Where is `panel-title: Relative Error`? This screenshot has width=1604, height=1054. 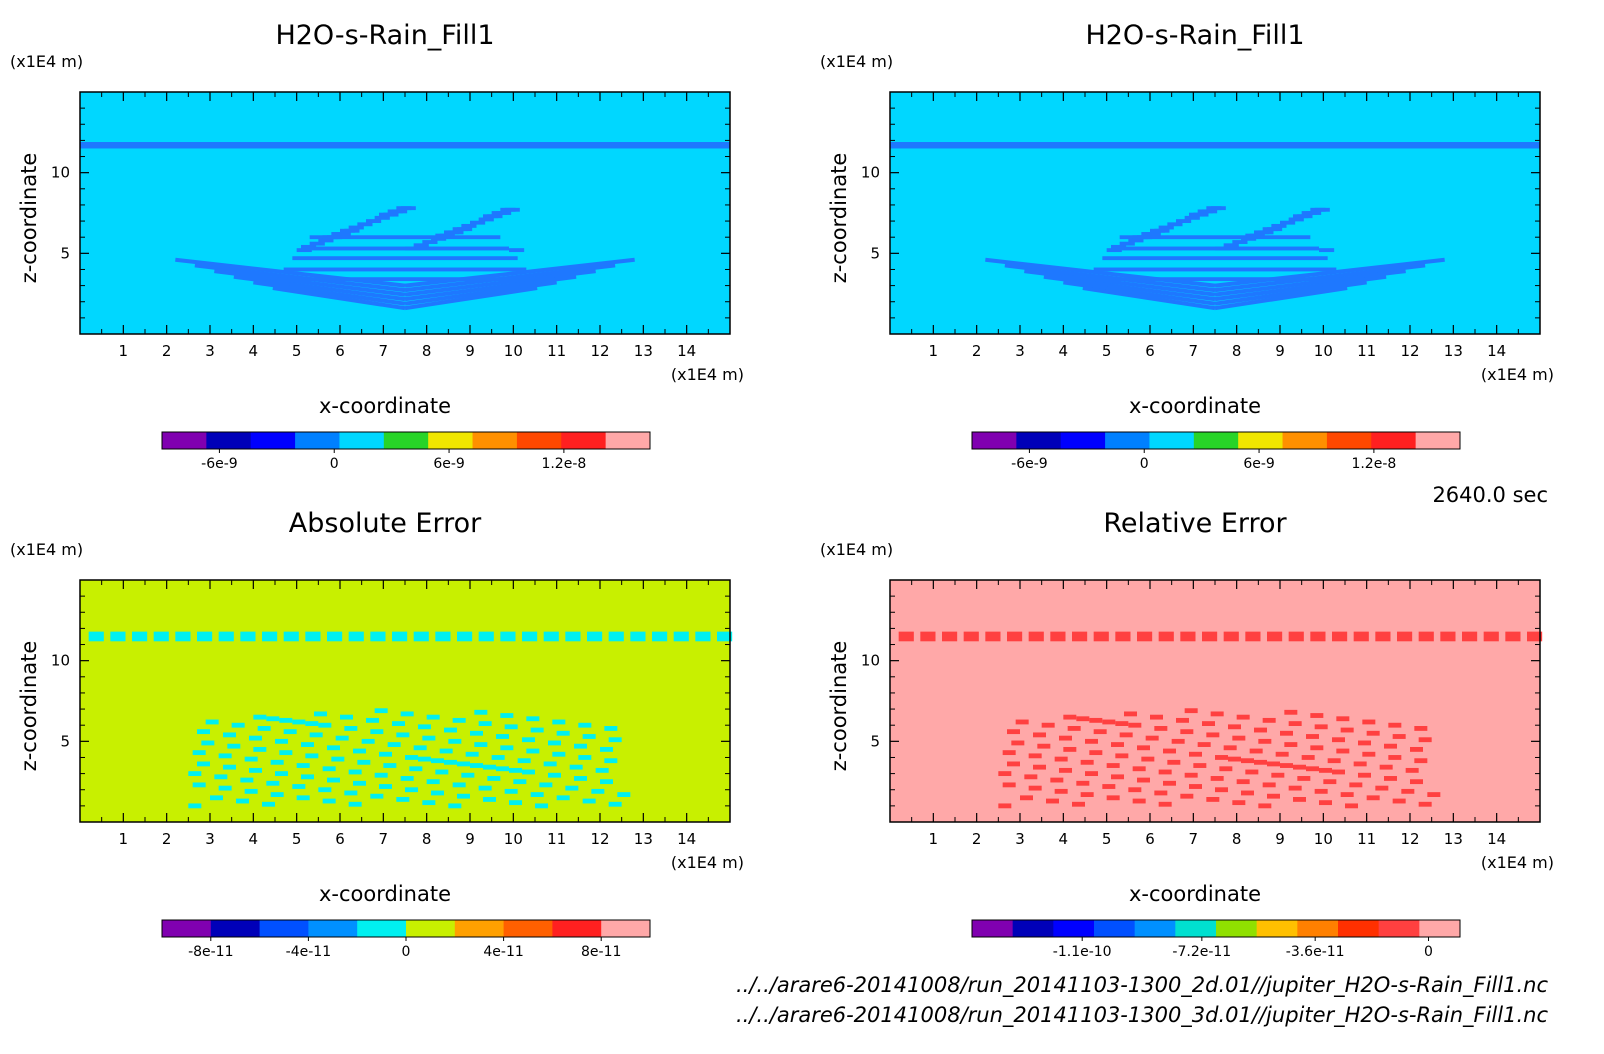 panel-title: Relative Error is located at coordinates (1195, 523).